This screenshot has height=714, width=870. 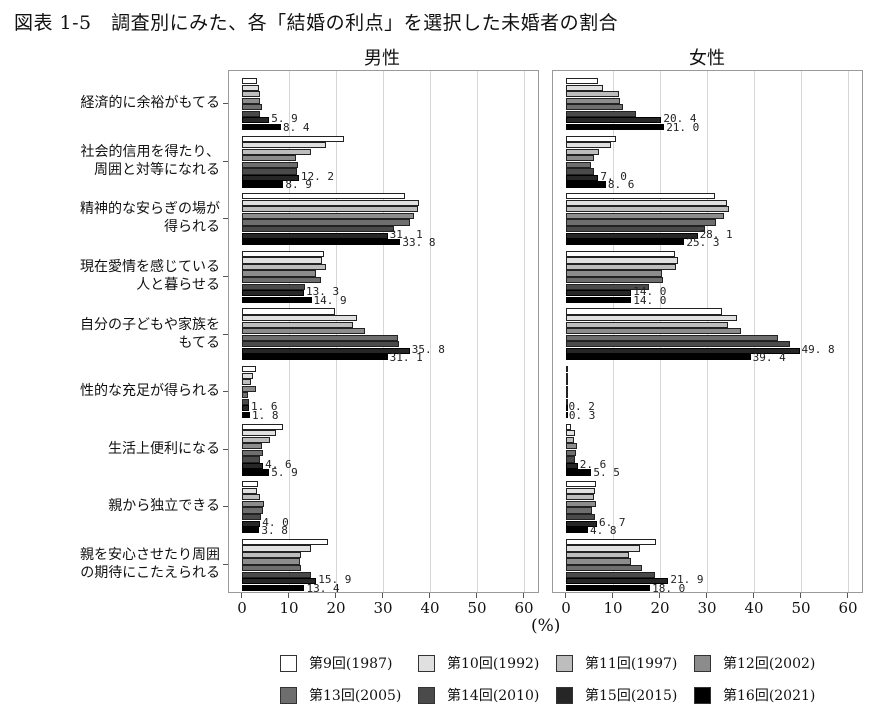 I want to click on x-tick-label: 0, so click(x=566, y=608).